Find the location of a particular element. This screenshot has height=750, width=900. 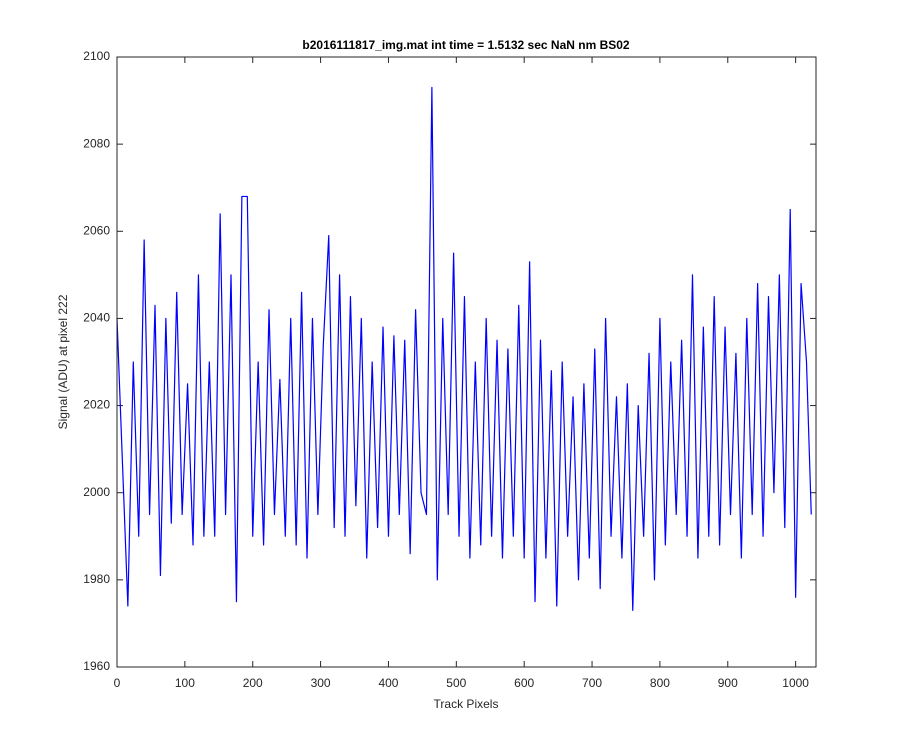

x-tick-label: 300 is located at coordinates (321, 683).